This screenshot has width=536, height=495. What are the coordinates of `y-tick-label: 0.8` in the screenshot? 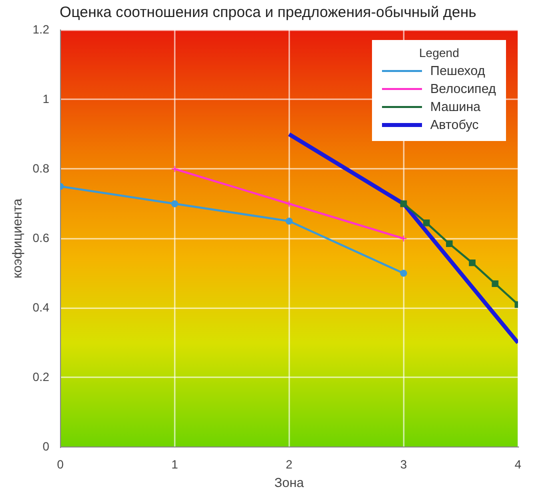 It's located at (41, 168).